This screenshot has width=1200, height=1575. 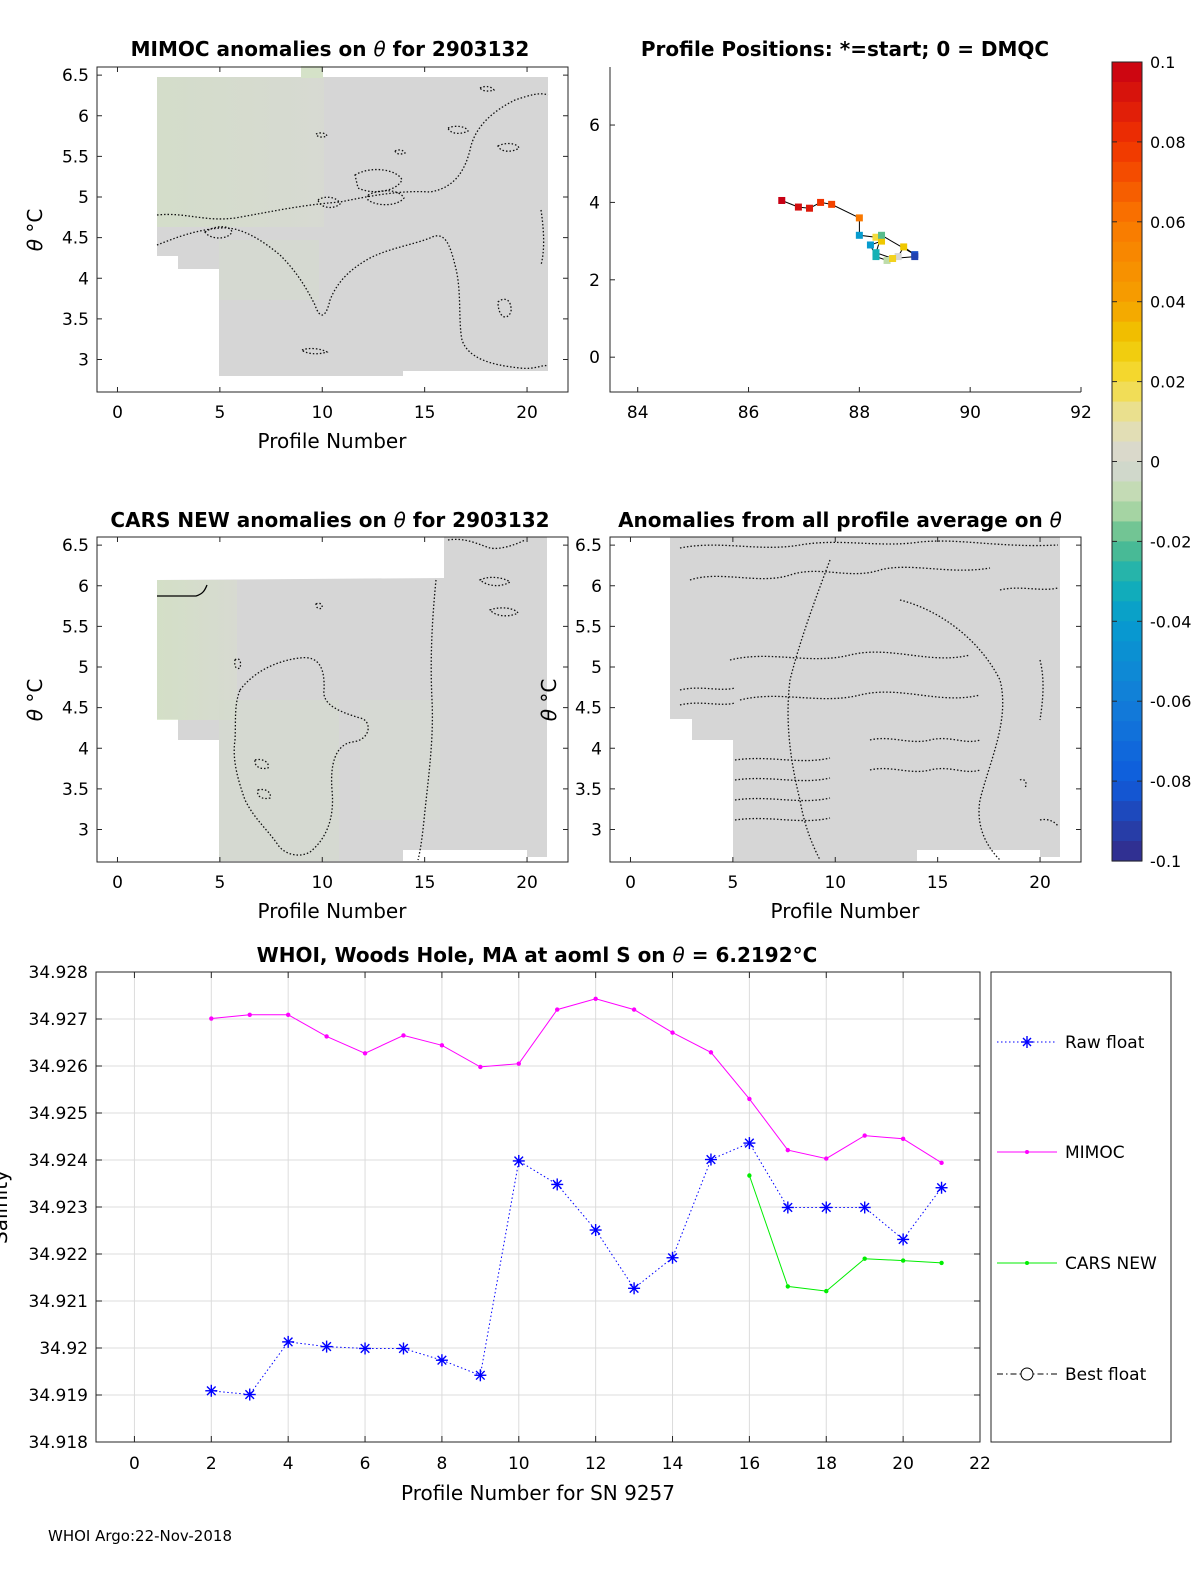 I want to click on colorbar-tick-label: 0, so click(x=1155, y=462).